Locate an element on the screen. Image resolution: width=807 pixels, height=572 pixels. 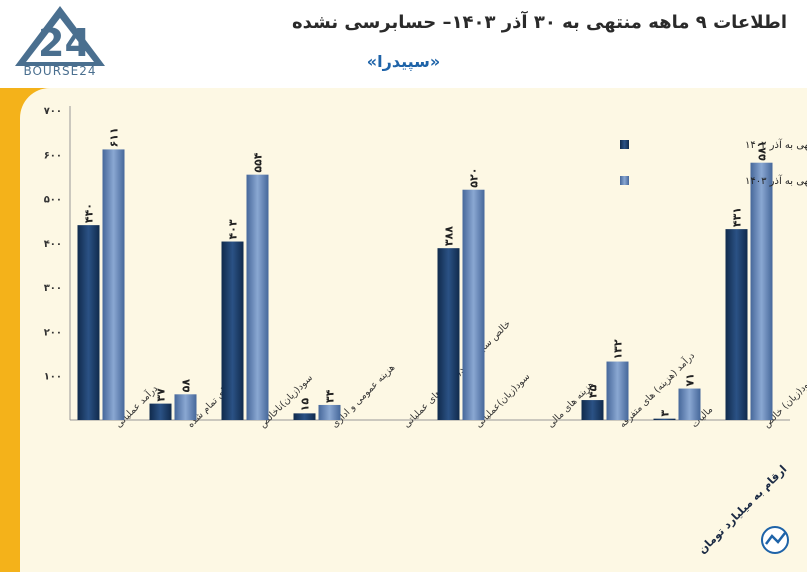
data-label: ۴۵ is located at coordinates (593, 391).